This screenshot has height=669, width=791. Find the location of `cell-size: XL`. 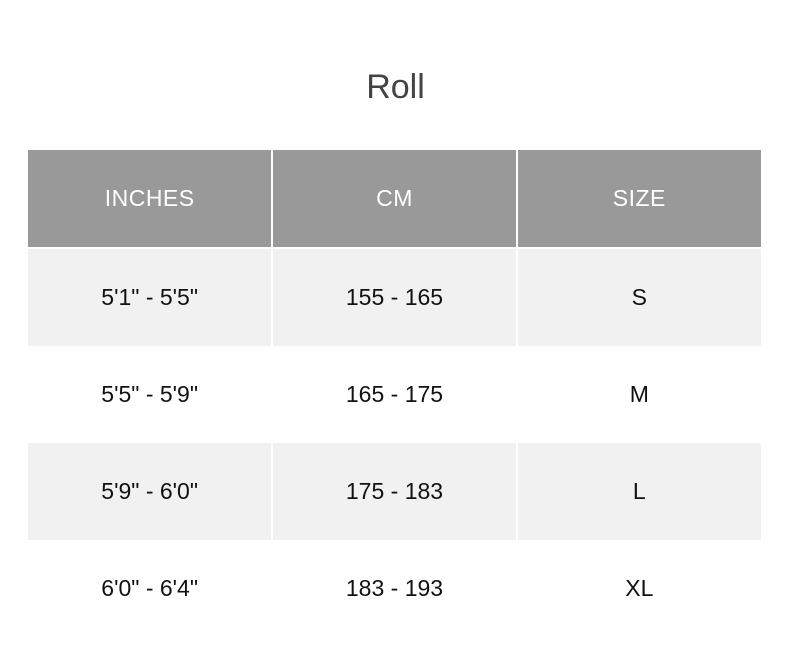

cell-size: XL is located at coordinates (638, 588).